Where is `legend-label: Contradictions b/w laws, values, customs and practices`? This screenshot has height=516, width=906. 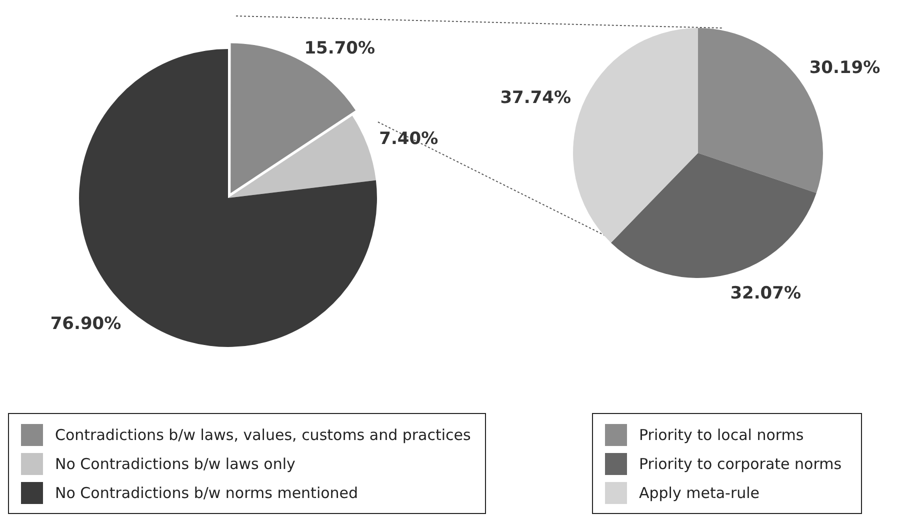
legend-label: Contradictions b/w laws, values, customs and practices is located at coordinates (263, 435).